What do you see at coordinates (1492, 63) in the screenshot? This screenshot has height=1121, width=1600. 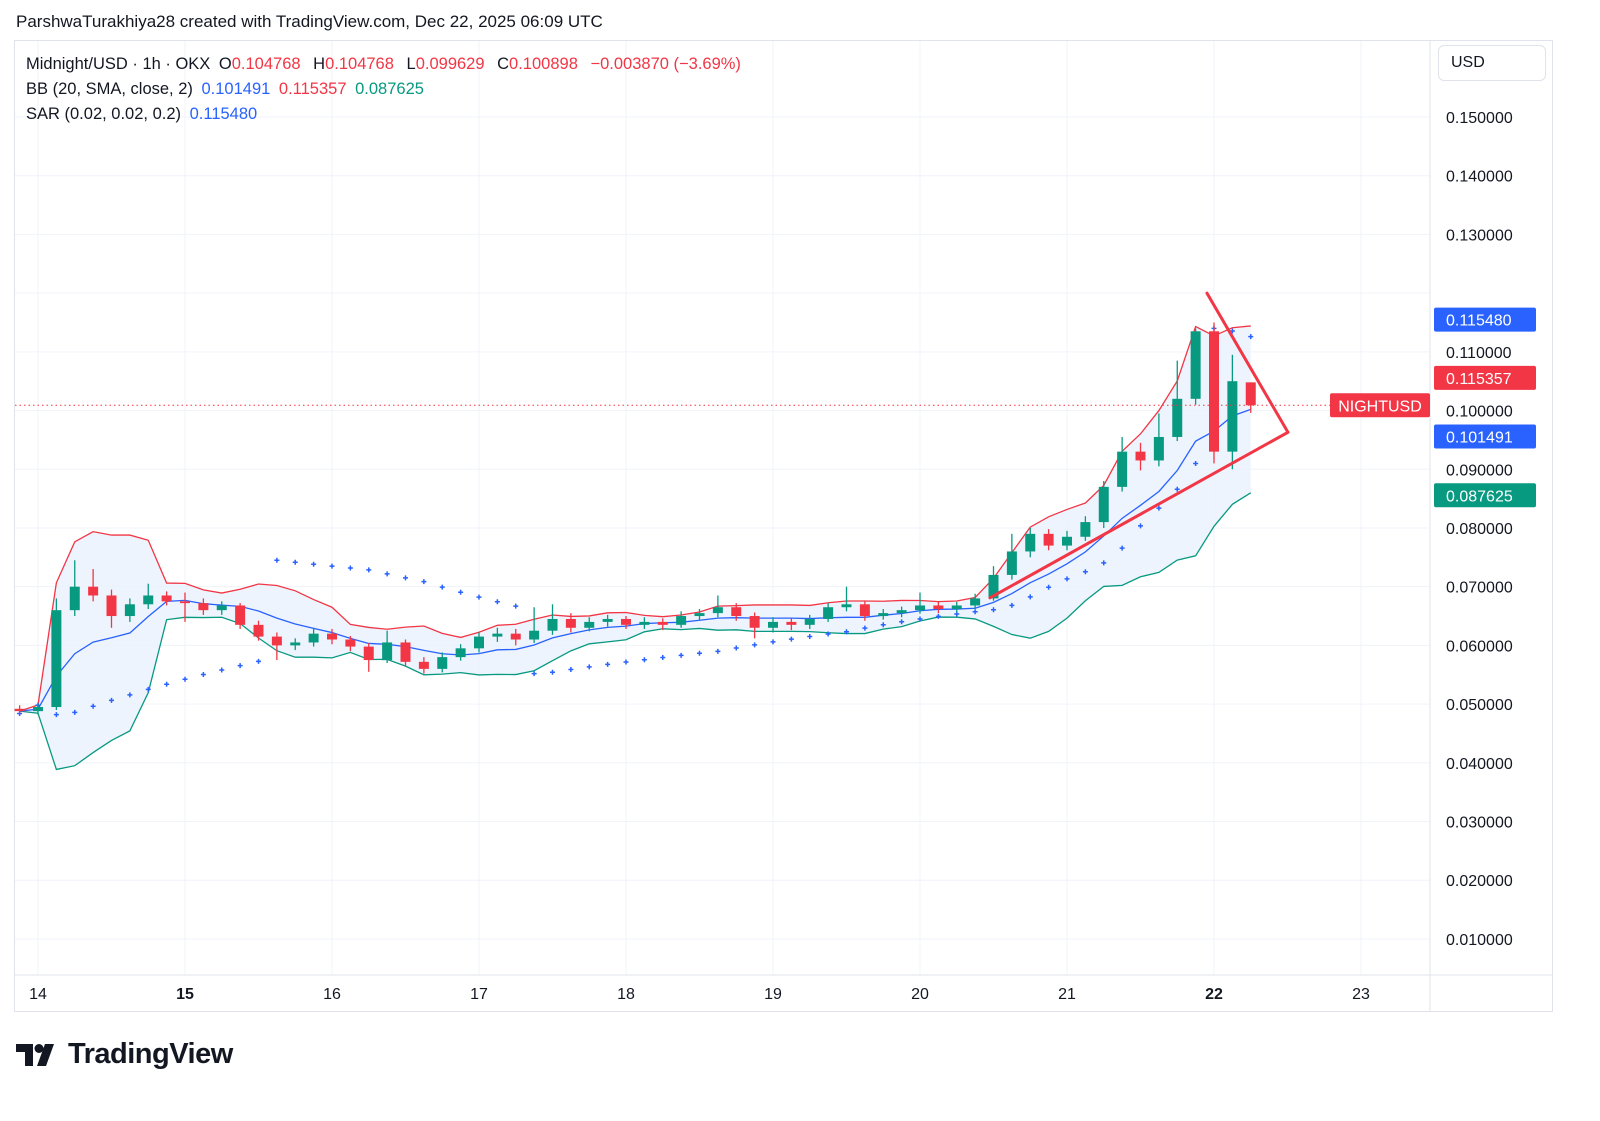 I see `currency-button: USD` at bounding box center [1492, 63].